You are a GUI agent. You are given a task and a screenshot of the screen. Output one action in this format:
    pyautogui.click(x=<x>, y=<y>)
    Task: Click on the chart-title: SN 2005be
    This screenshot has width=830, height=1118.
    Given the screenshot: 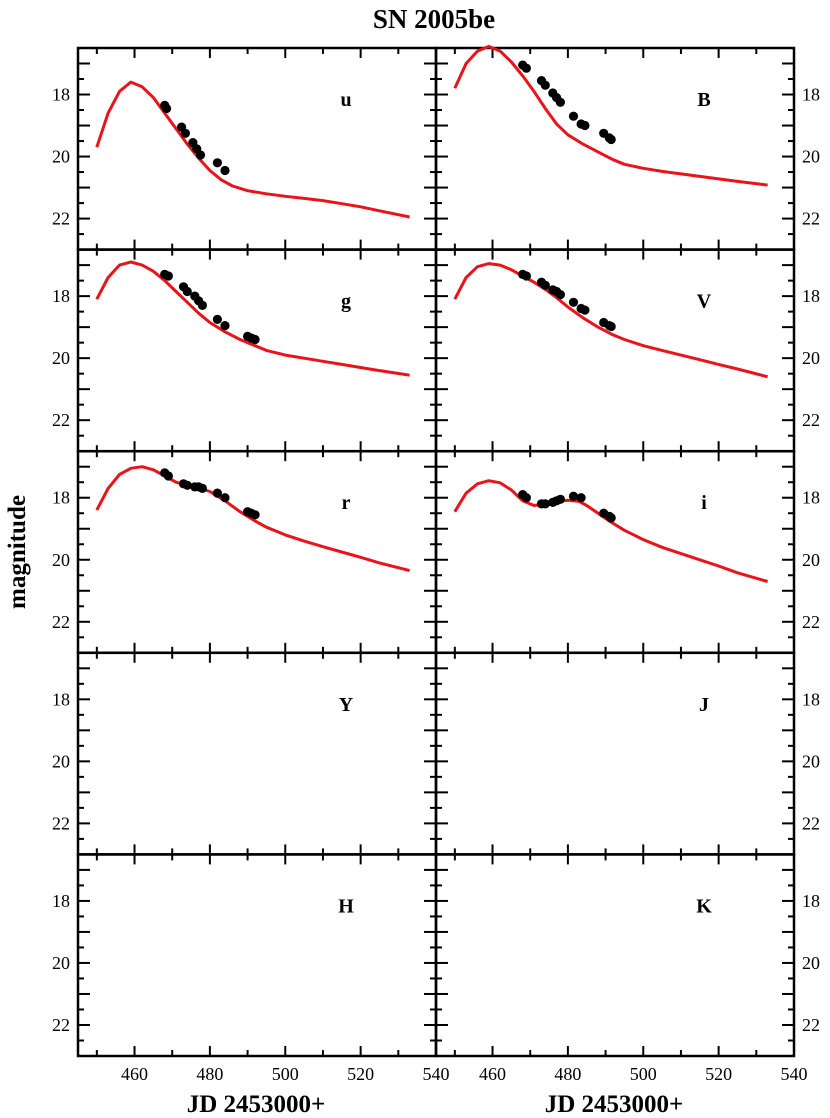 What is the action you would take?
    pyautogui.click(x=434, y=19)
    